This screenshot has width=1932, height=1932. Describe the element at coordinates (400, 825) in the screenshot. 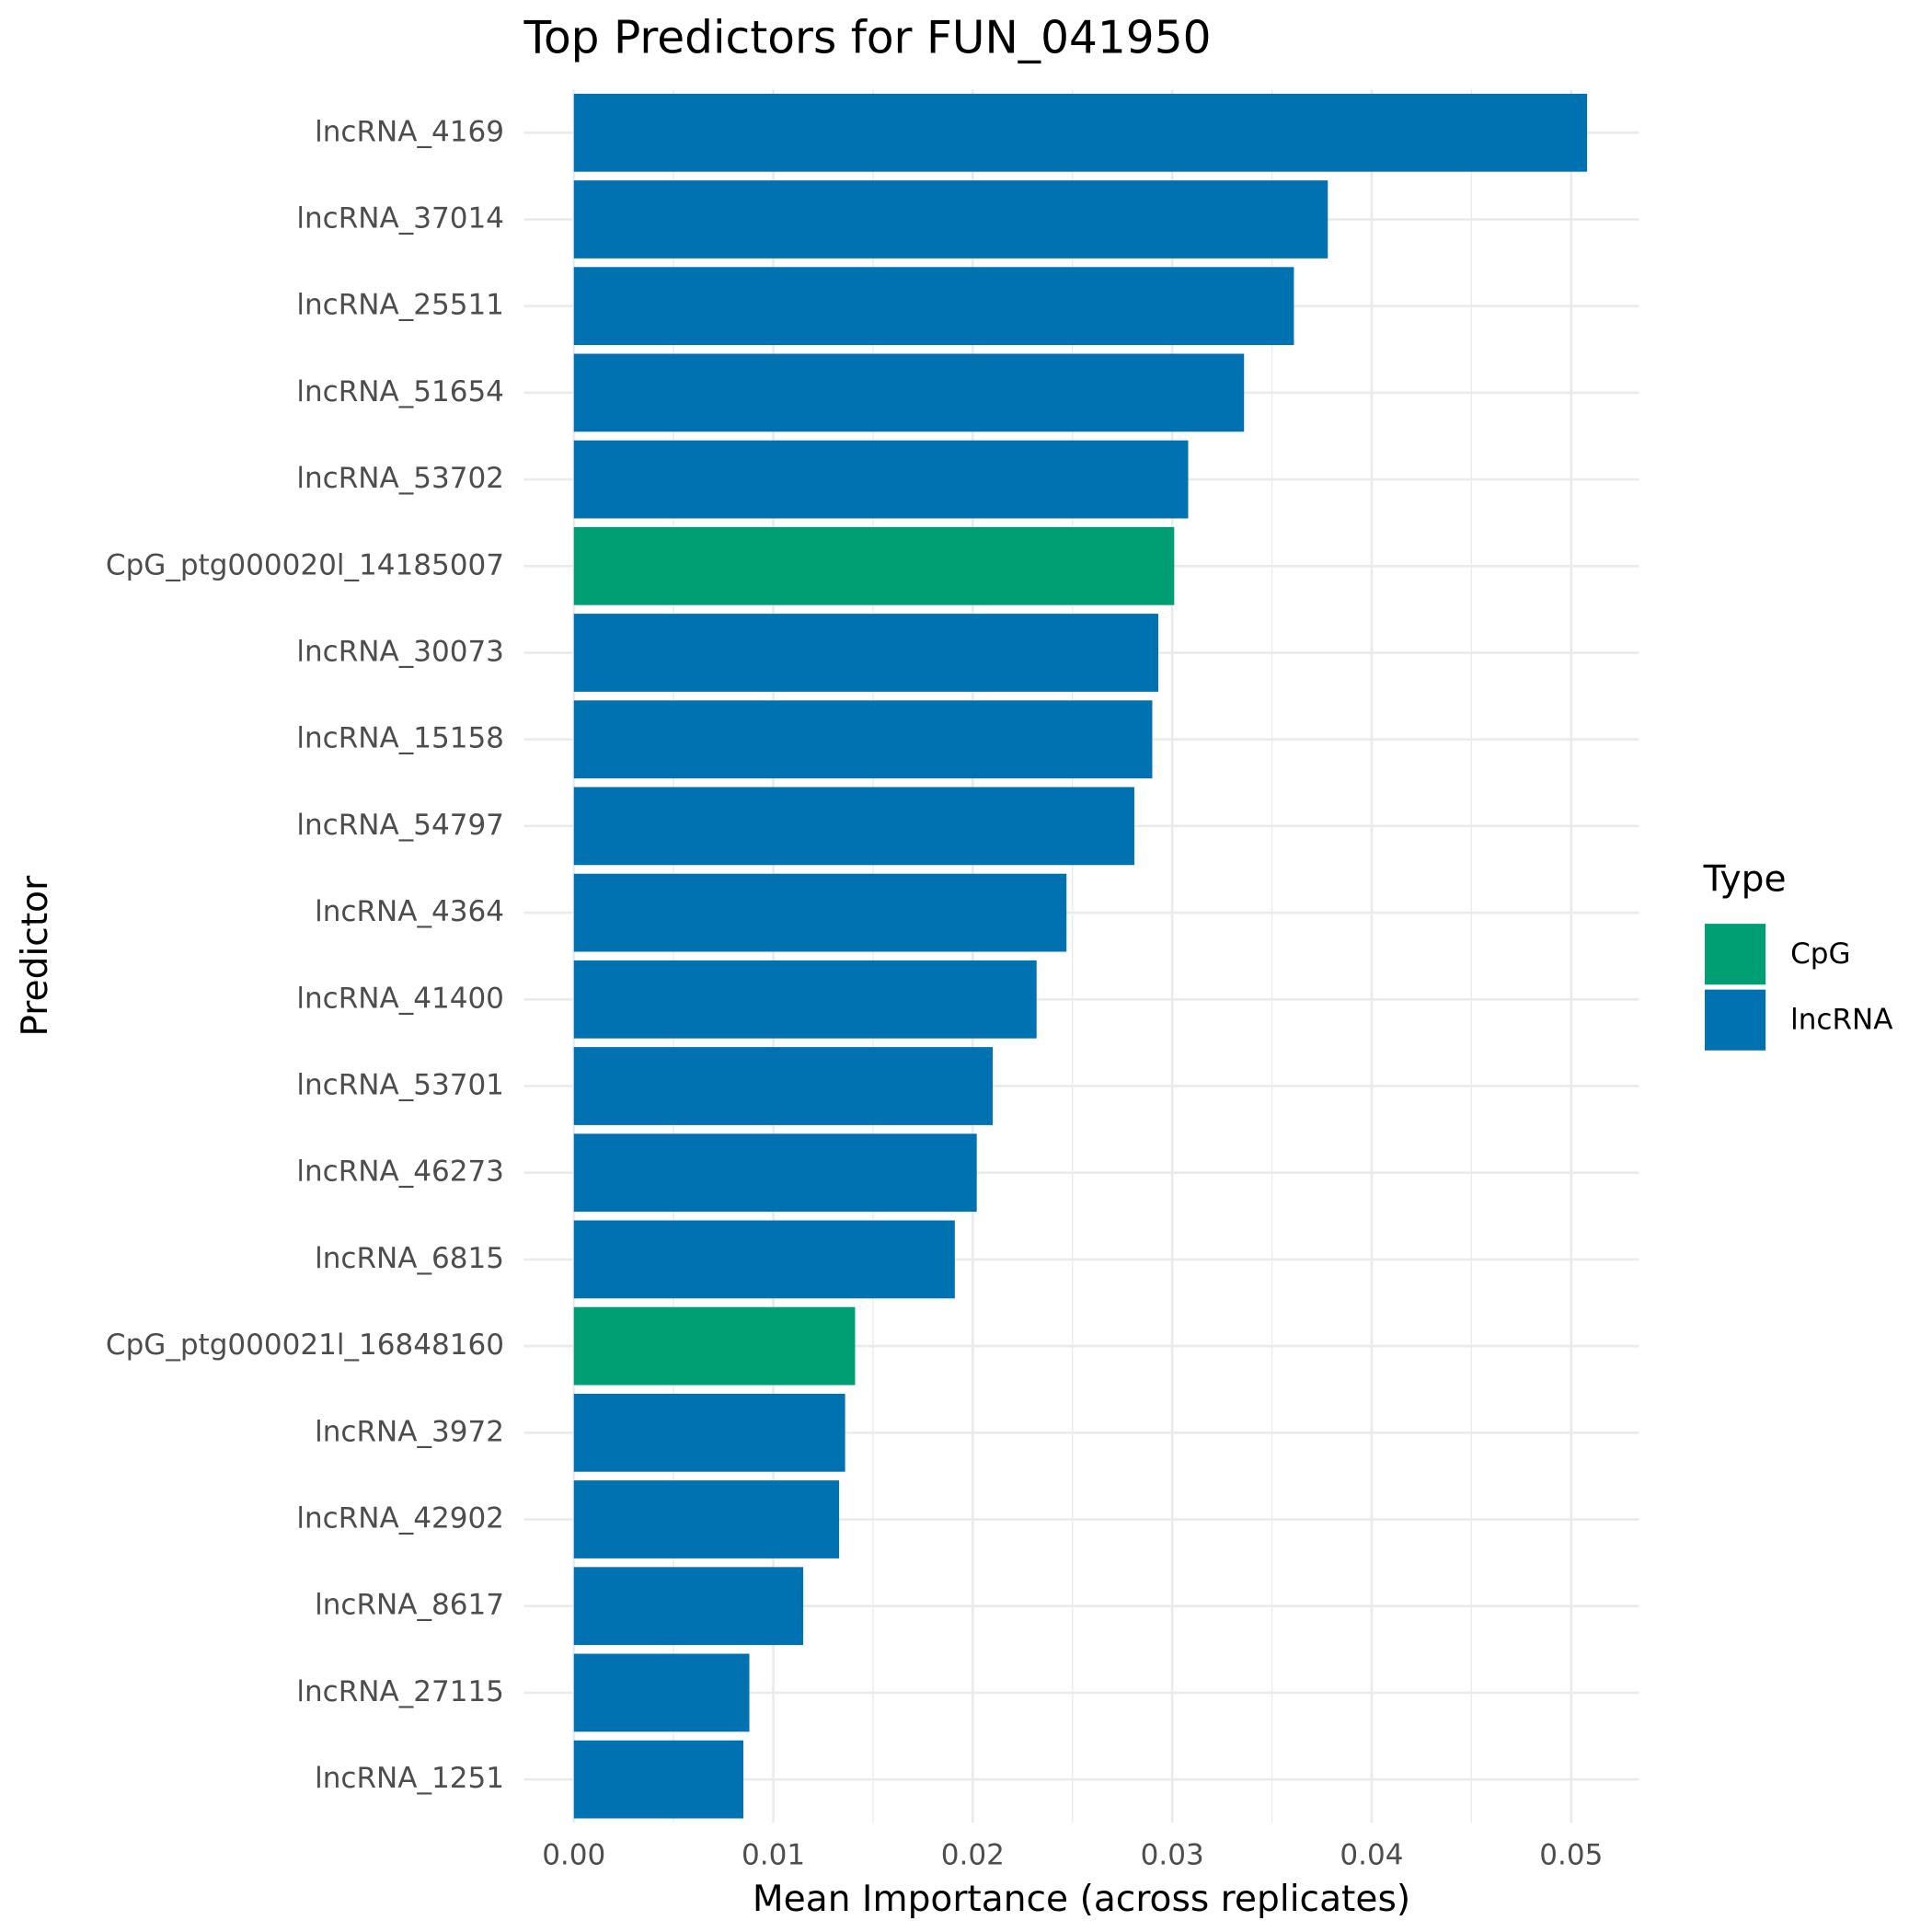

I see `y-tick-label: lncRNA_54797` at that location.